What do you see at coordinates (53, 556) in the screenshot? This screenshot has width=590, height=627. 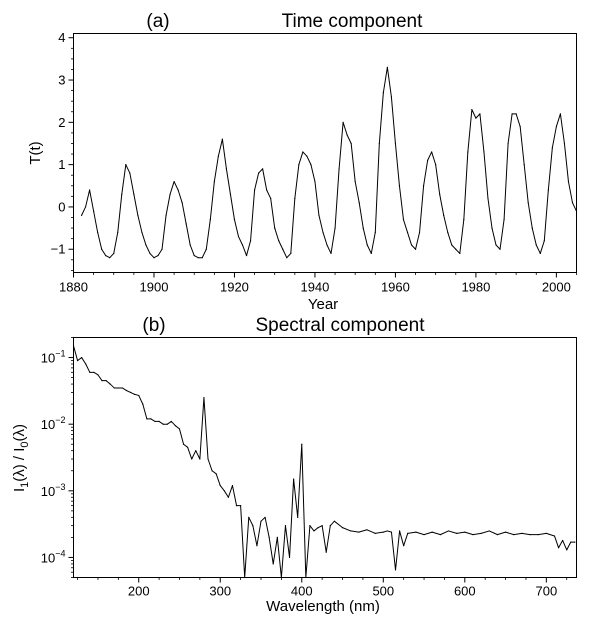 I see `y-tick-label: 10⁻⁴` at bounding box center [53, 556].